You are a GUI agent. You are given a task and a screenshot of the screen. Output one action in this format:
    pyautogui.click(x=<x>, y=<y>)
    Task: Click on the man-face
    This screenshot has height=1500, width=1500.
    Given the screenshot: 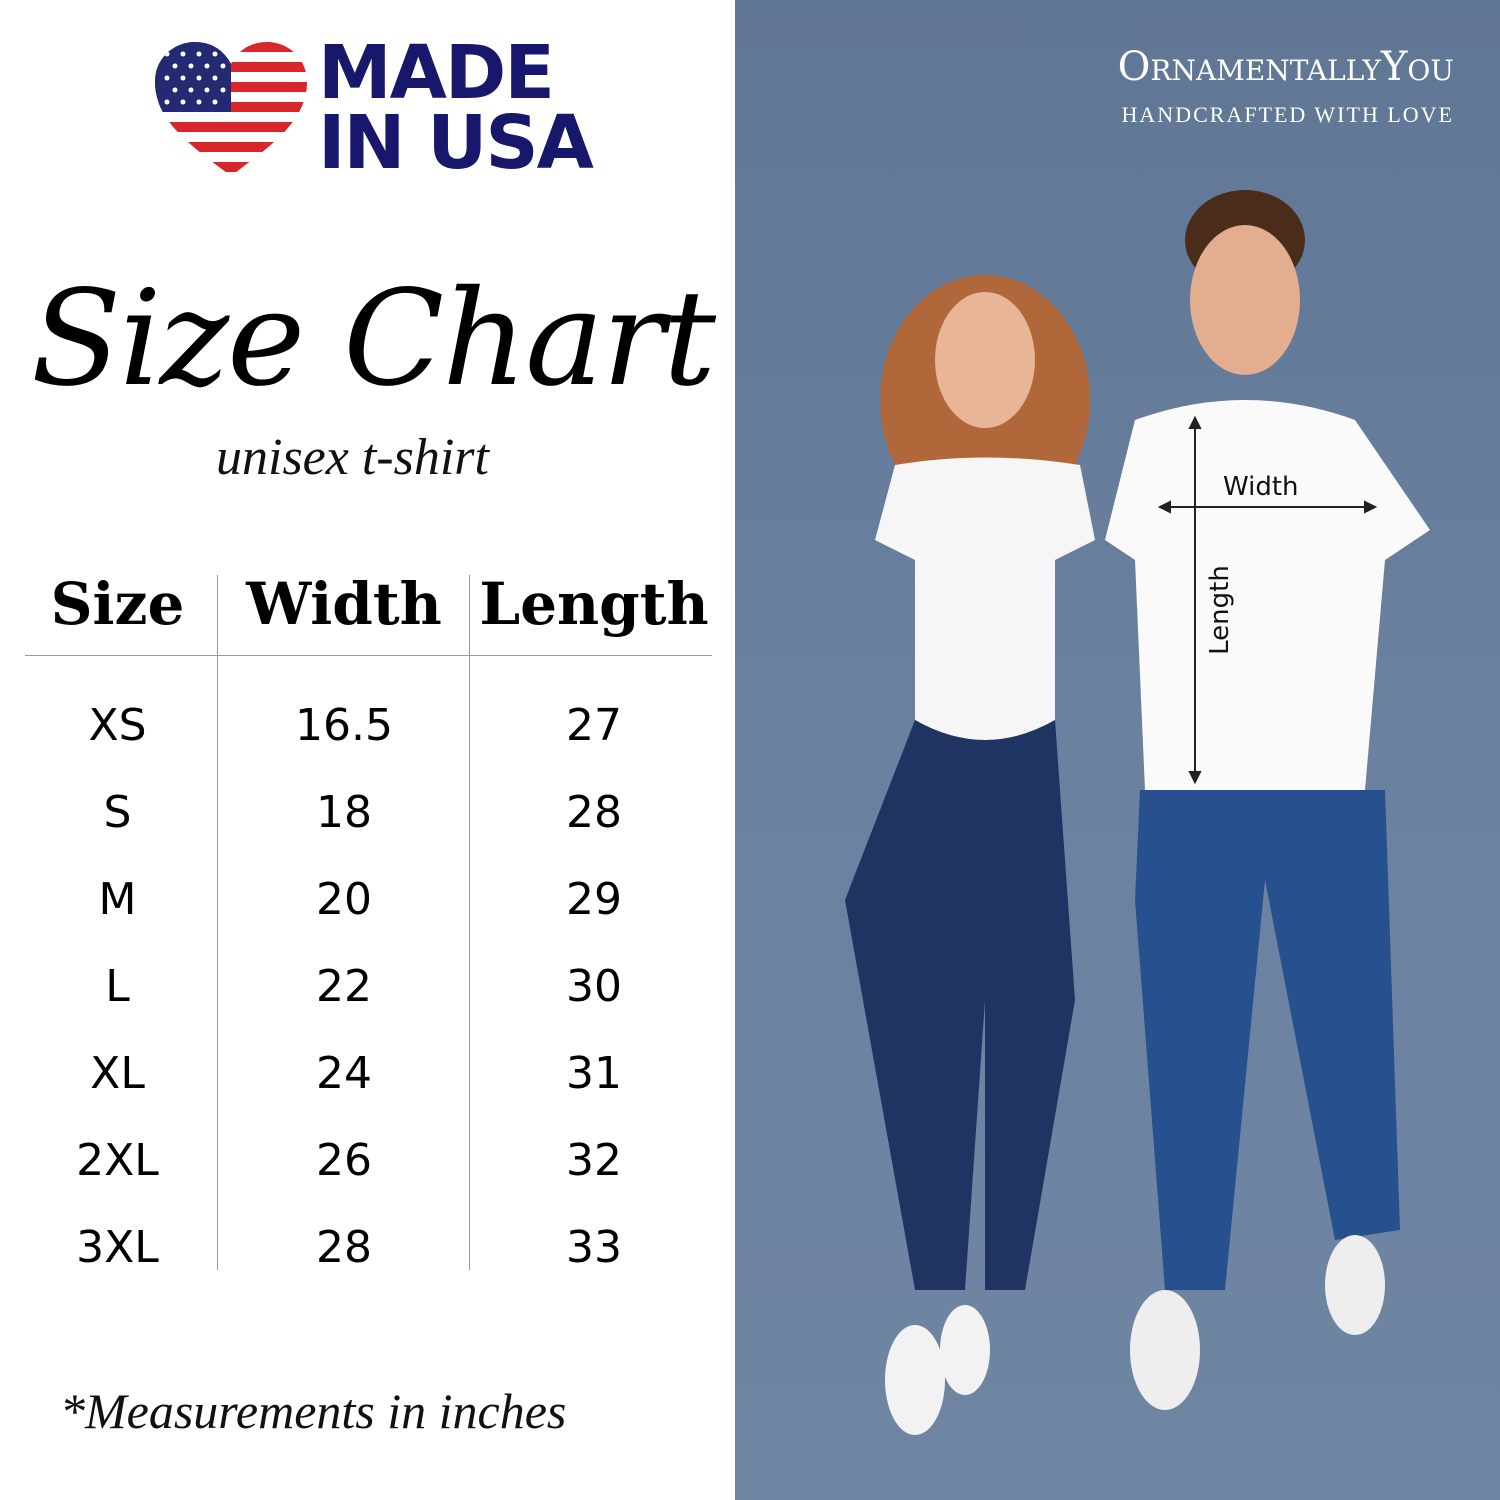 What is the action you would take?
    pyautogui.click(x=1245, y=300)
    